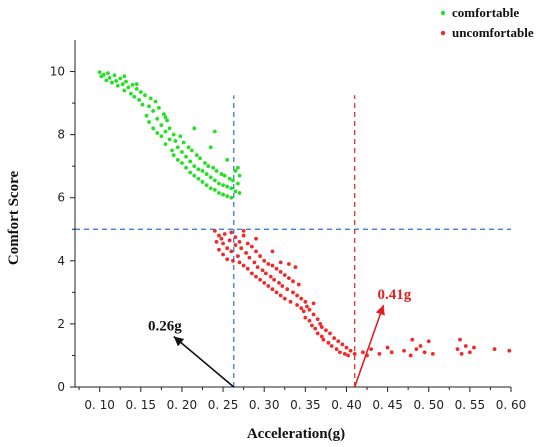 This screenshot has width=550, height=447. Describe the element at coordinates (443, 33) in the screenshot. I see `legend-marker-uncomfortable` at that location.